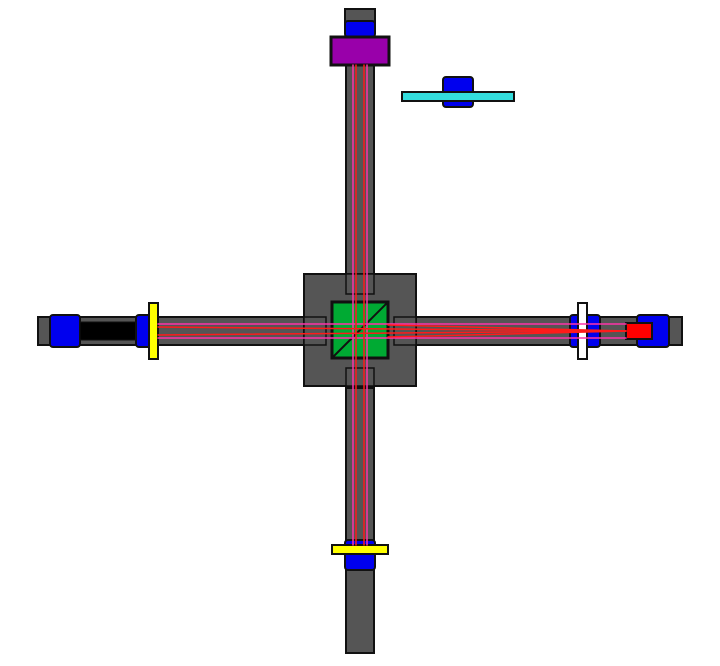 The width and height of the screenshot is (720, 666). Describe the element at coordinates (360, 520) in the screenshot. I see `bottom-rail-icon` at that location.